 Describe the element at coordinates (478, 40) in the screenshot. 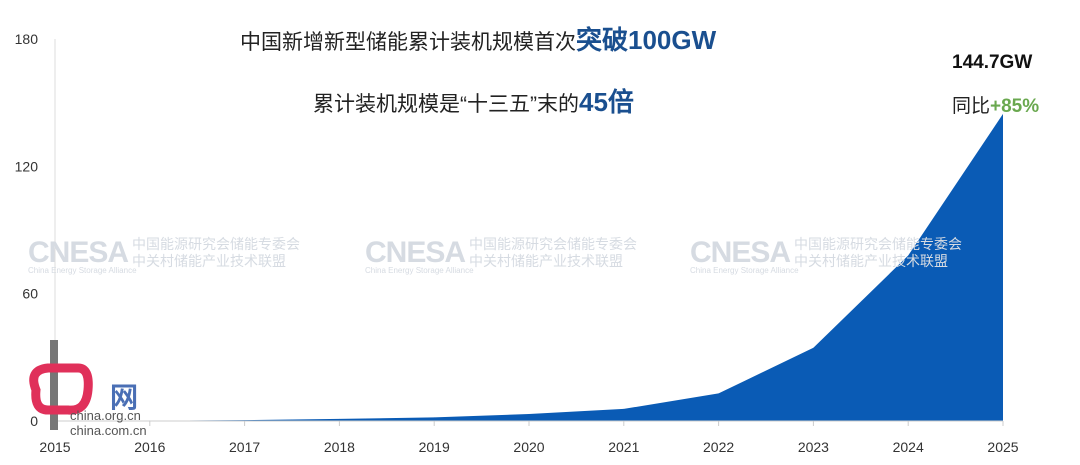

I see `chart-title-line1: 中国新增新型储能累计装机规模首次突破100GW` at that location.